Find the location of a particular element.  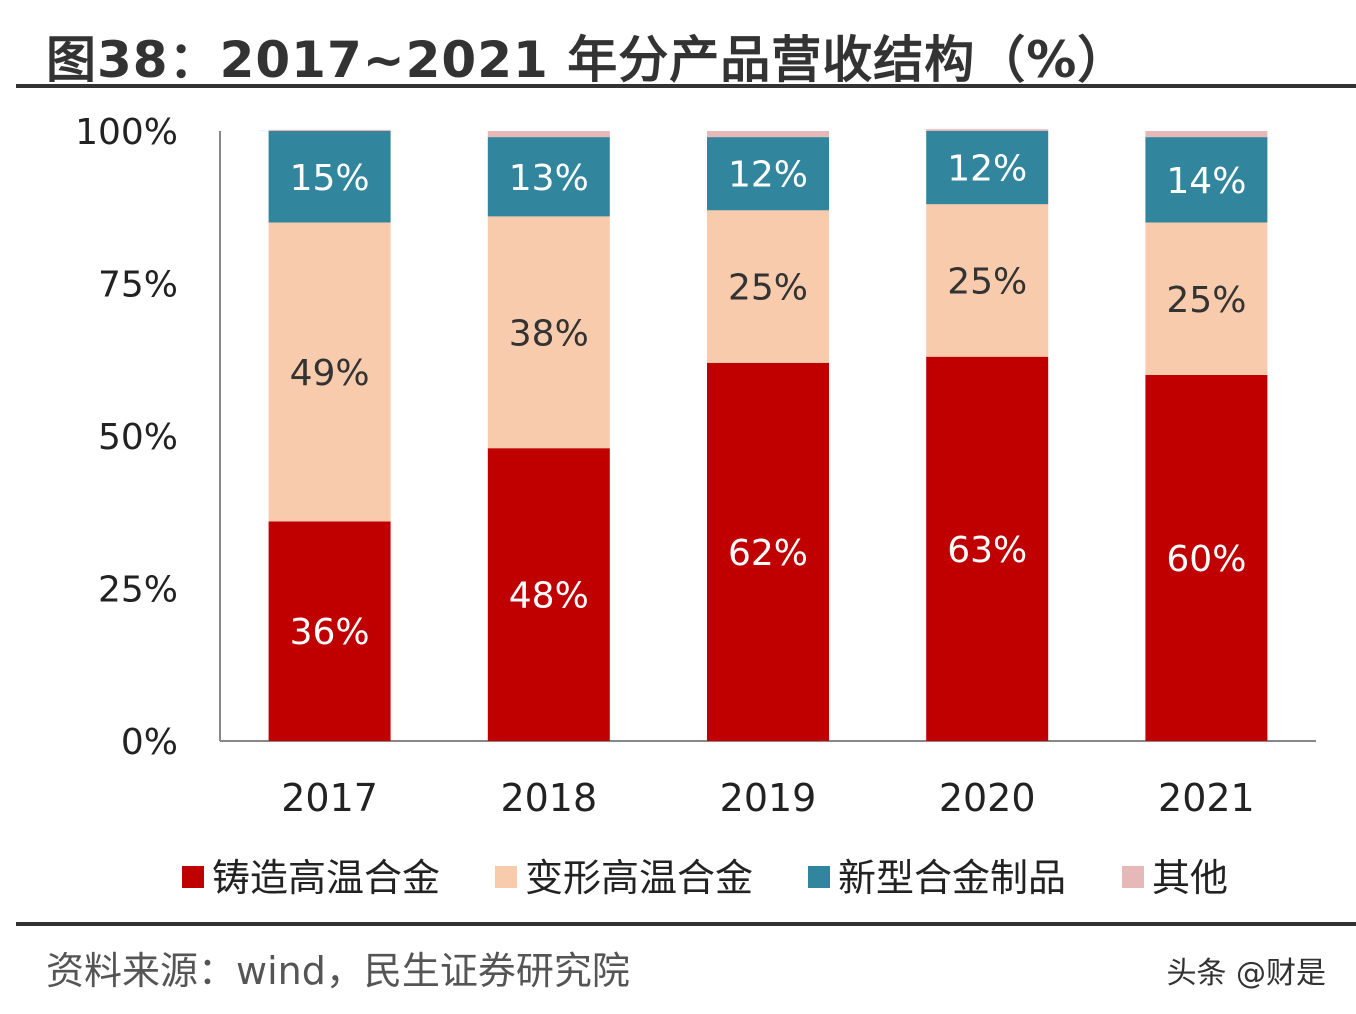

data-label: 13% is located at coordinates (549, 178).